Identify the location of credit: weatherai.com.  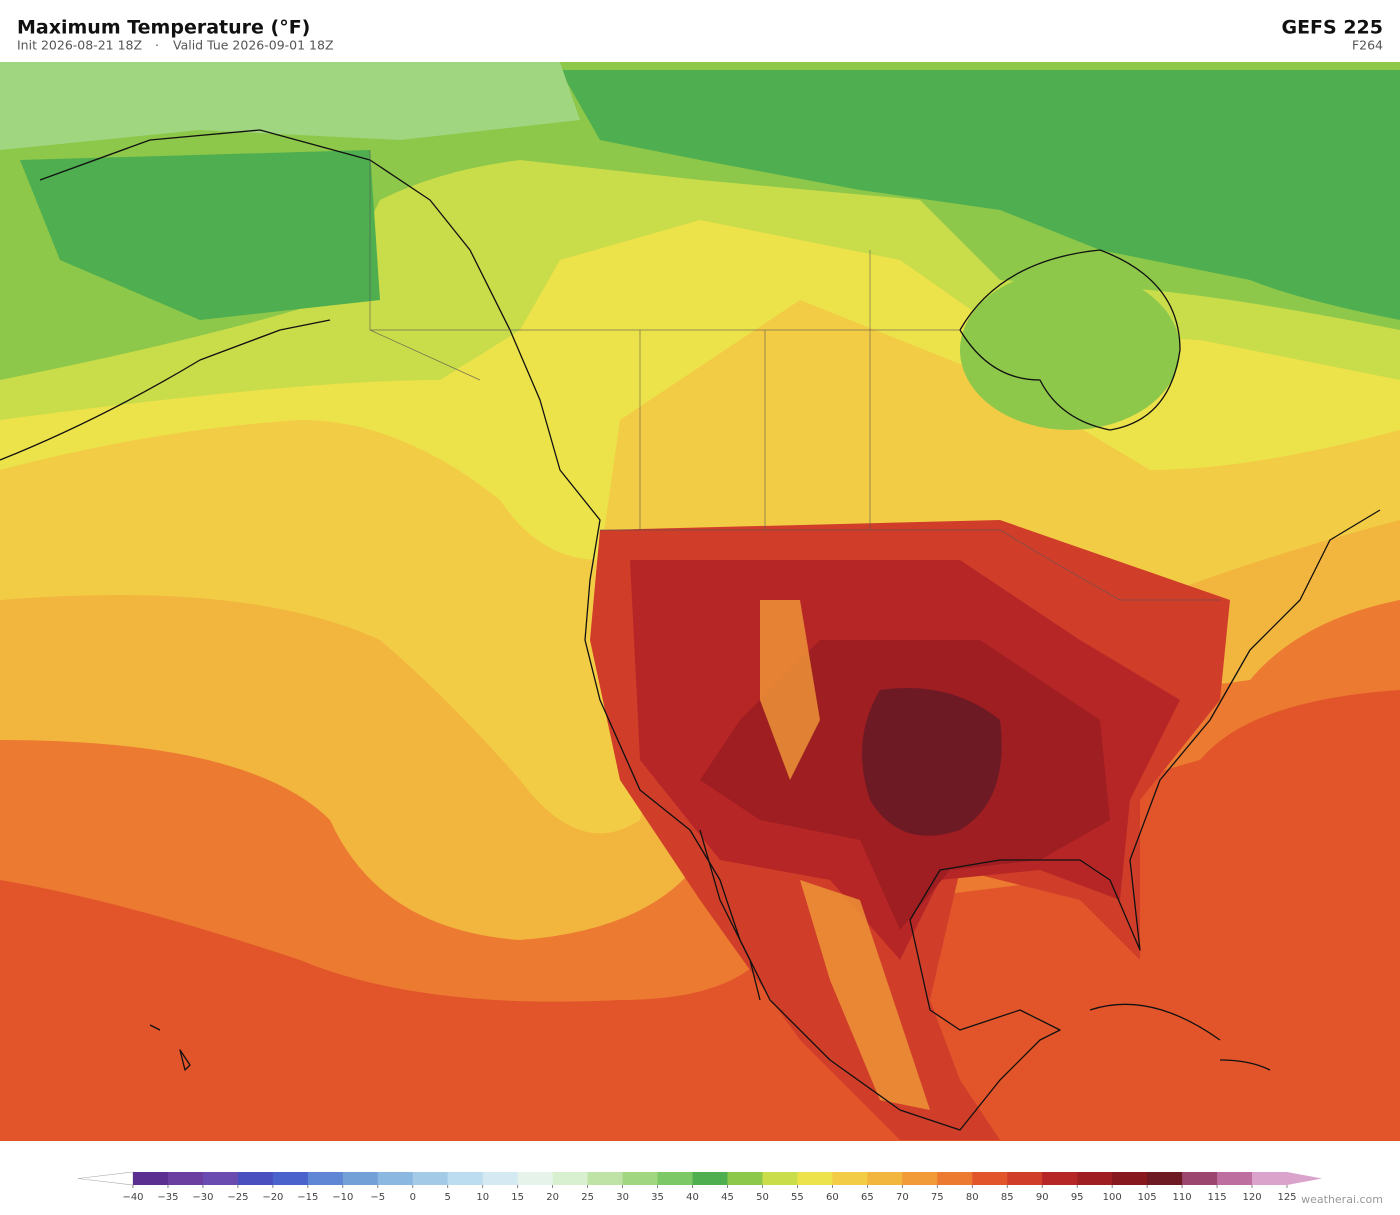
(1342, 1199).